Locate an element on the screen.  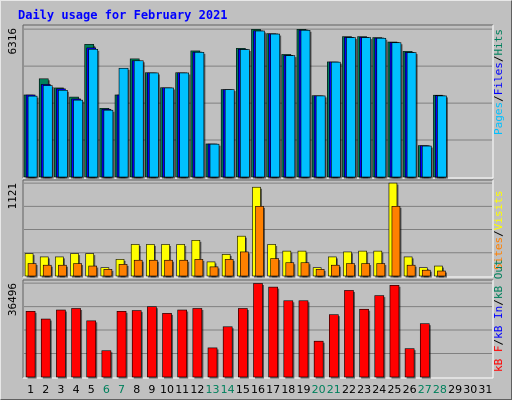
x-tick-label: 21 is located at coordinates (334, 389).